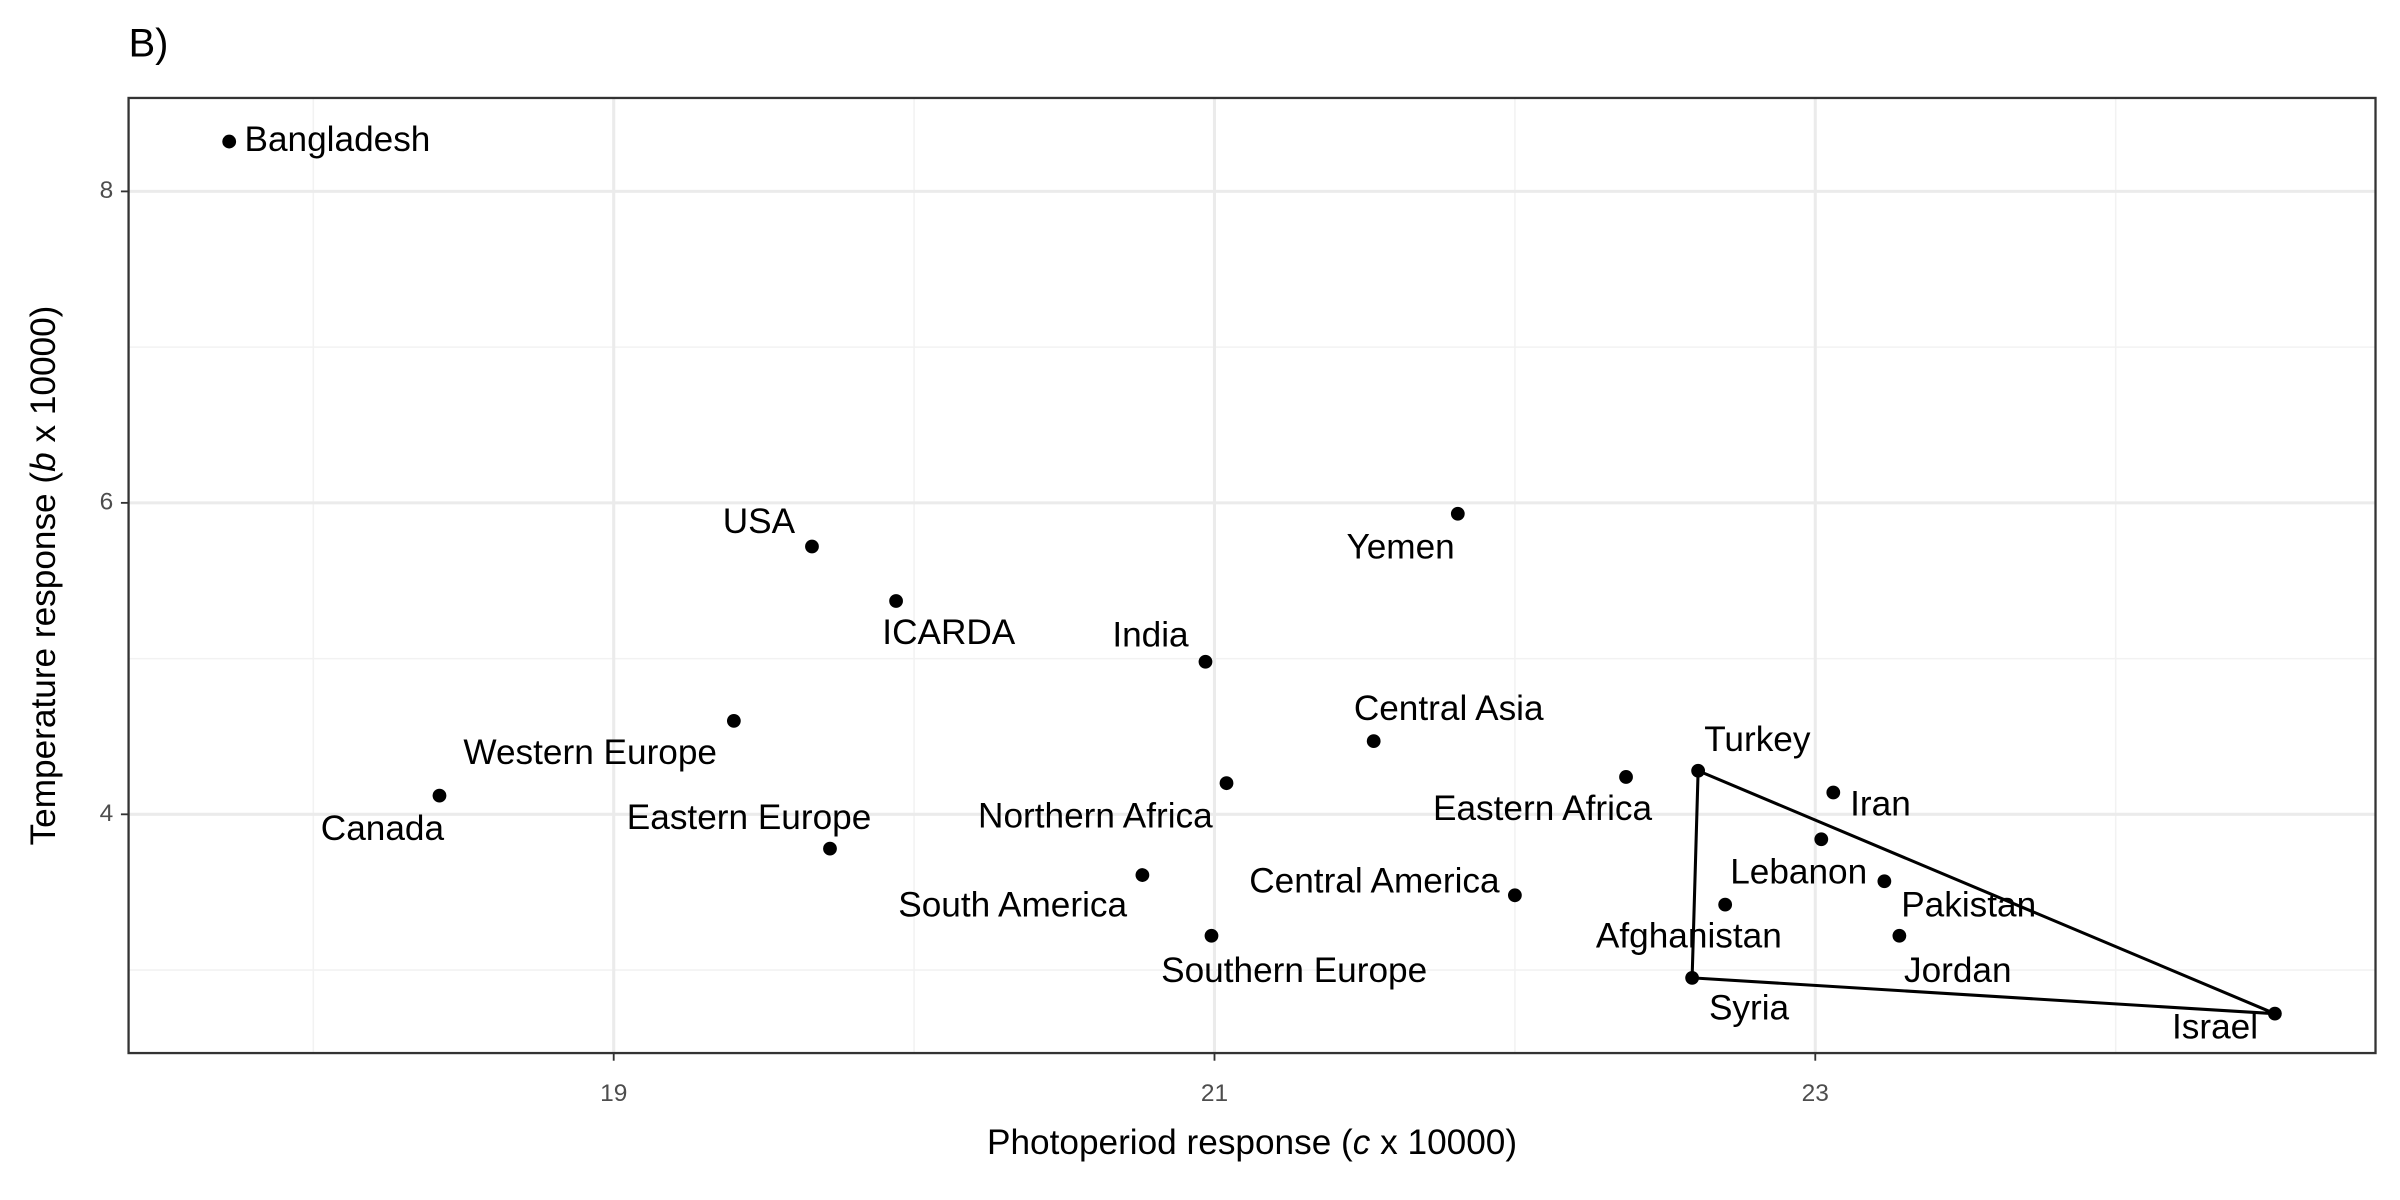  I want to click on point-label: Central America, so click(1374, 880).